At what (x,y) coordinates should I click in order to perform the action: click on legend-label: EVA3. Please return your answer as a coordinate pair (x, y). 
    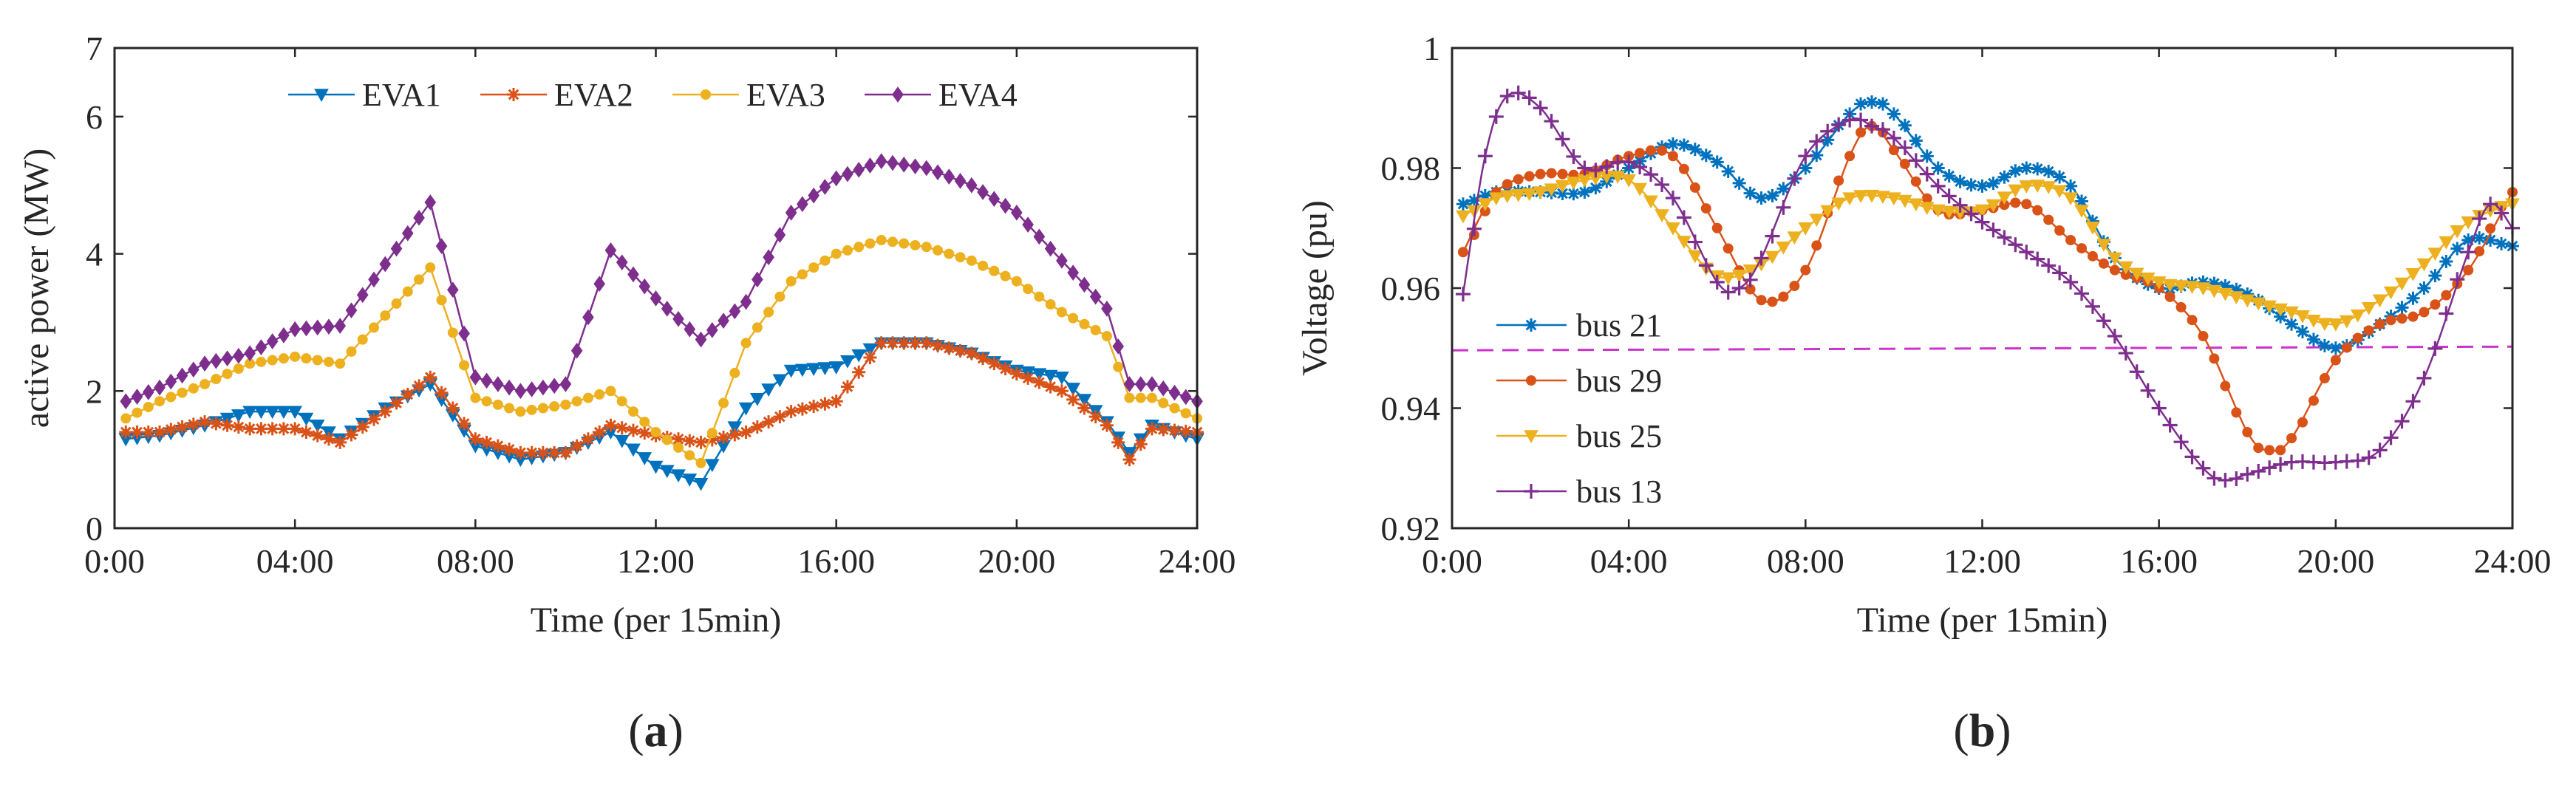
    Looking at the image, I should click on (785, 95).